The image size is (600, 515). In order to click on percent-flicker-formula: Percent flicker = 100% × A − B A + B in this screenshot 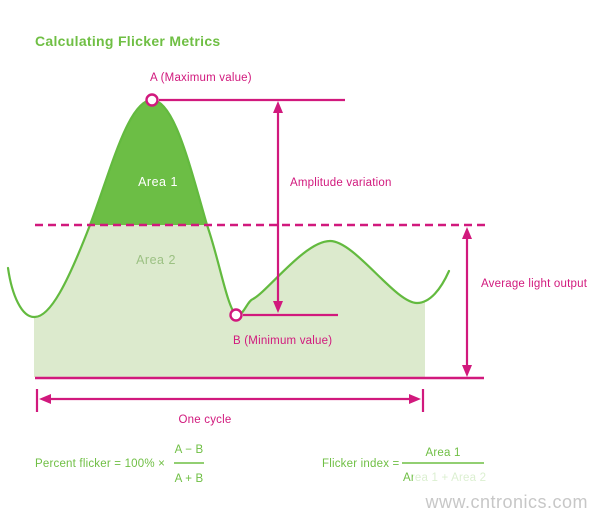, I will do `click(119, 464)`.